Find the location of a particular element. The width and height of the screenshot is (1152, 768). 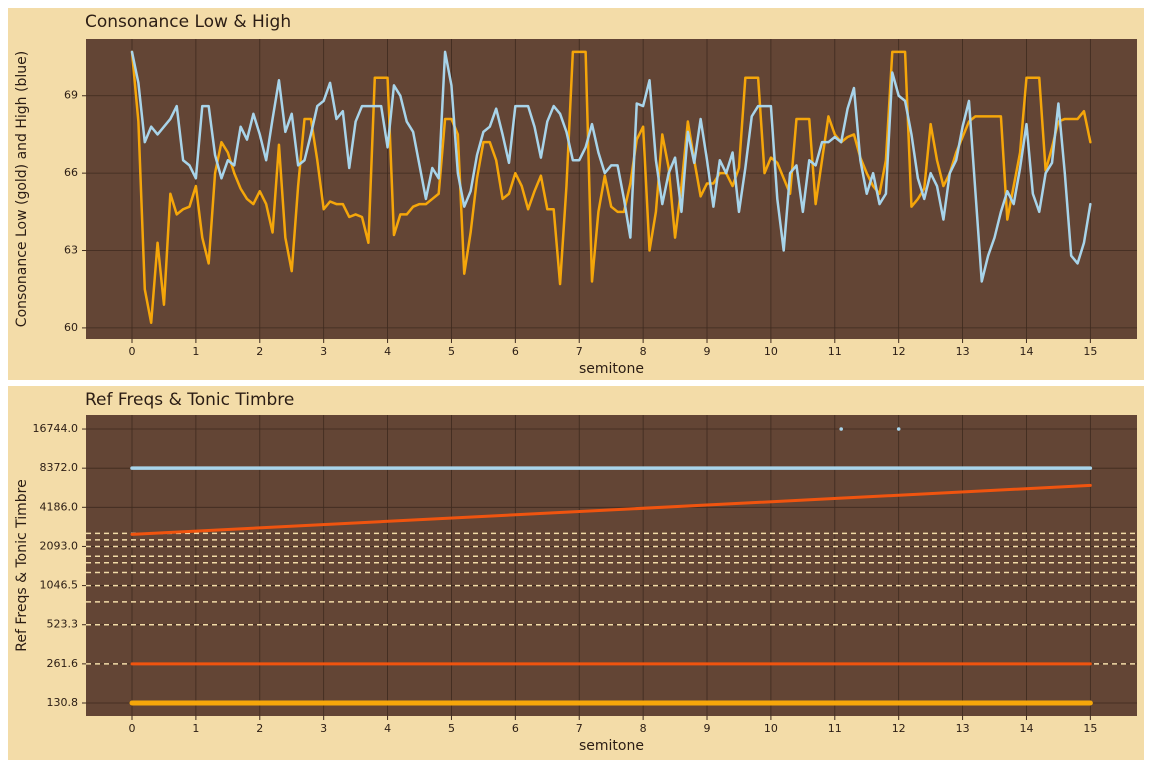

y-tick-label: 63 is located at coordinates (71, 250).